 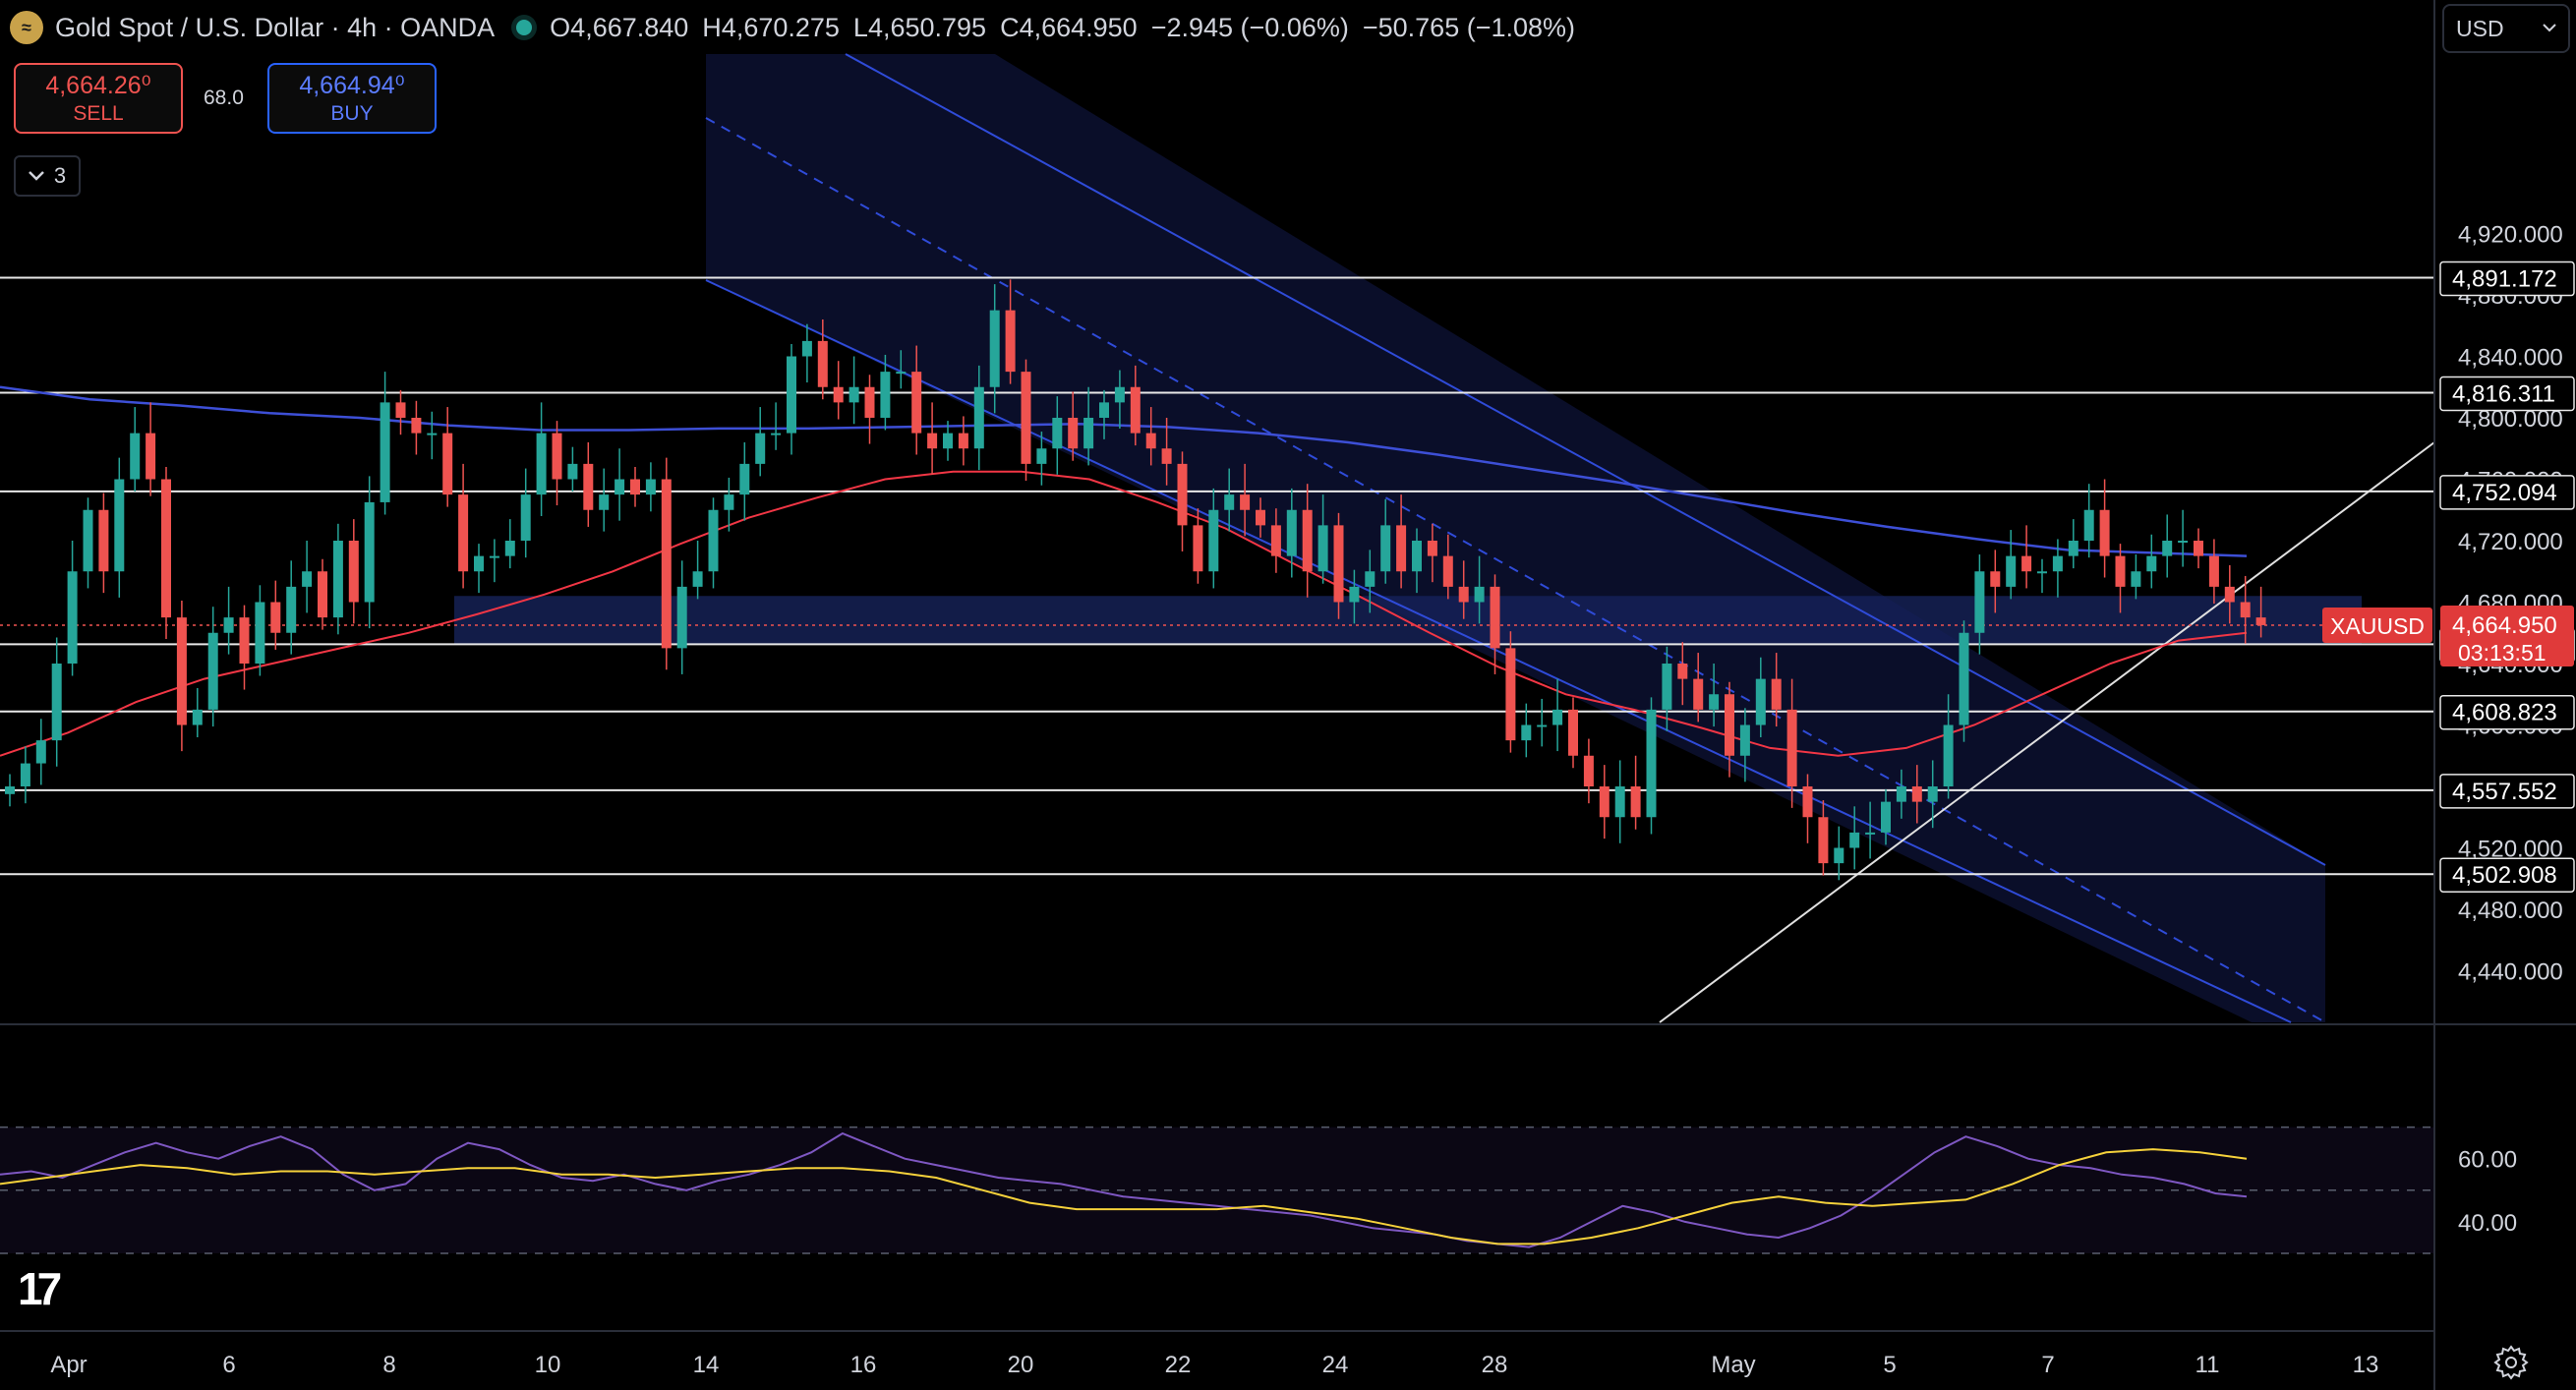 I want to click on x-tick-label: 6, so click(x=228, y=1365).